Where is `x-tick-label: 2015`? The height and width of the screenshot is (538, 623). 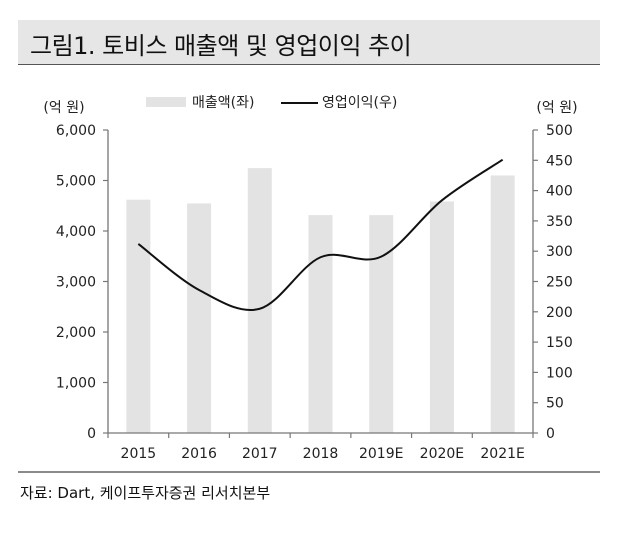
x-tick-label: 2015 is located at coordinates (139, 454).